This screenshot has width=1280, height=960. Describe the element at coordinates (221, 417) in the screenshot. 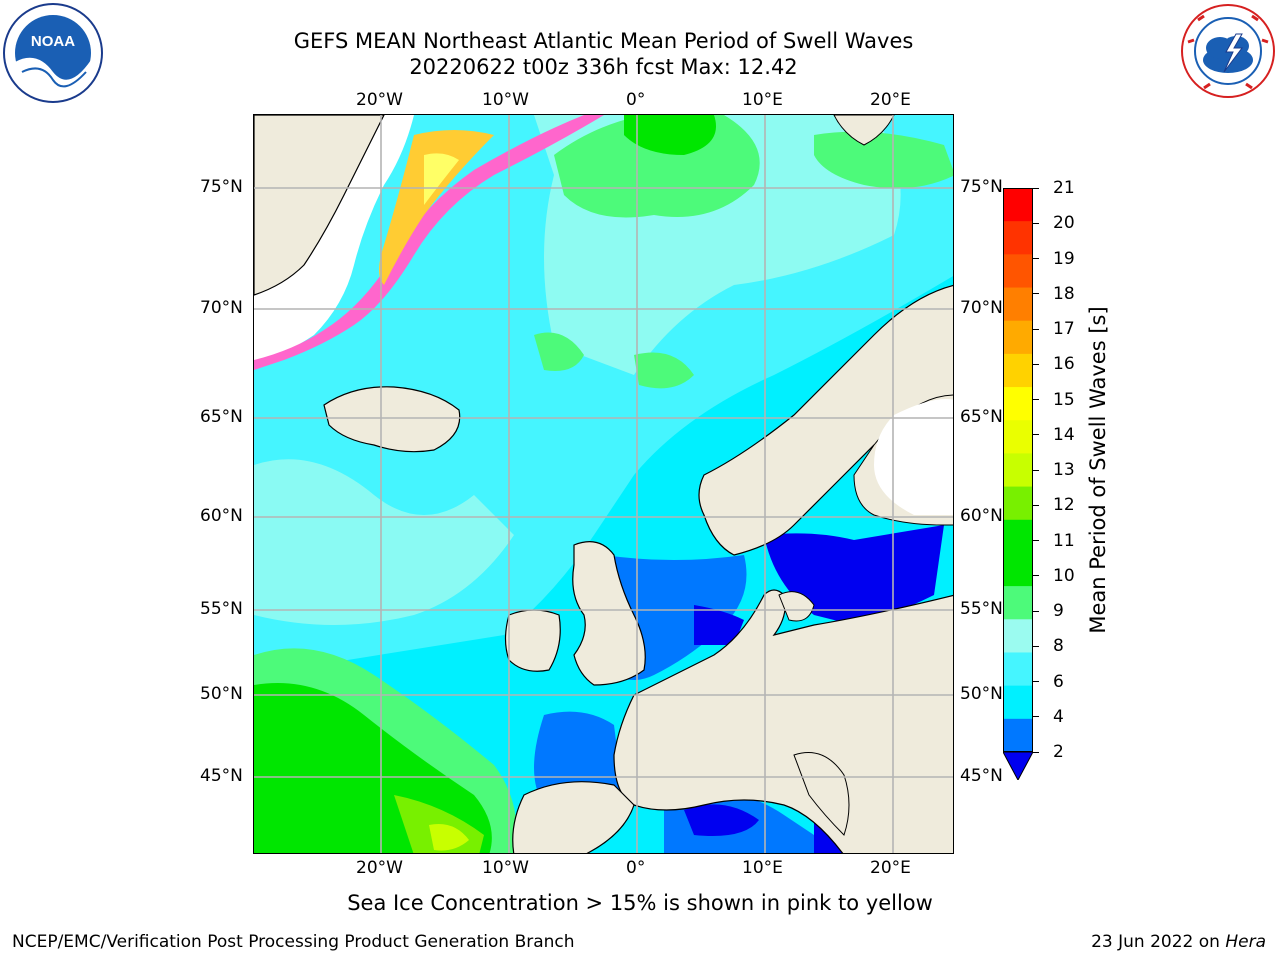

I see `lat-label-left-65n: 65°N` at that location.